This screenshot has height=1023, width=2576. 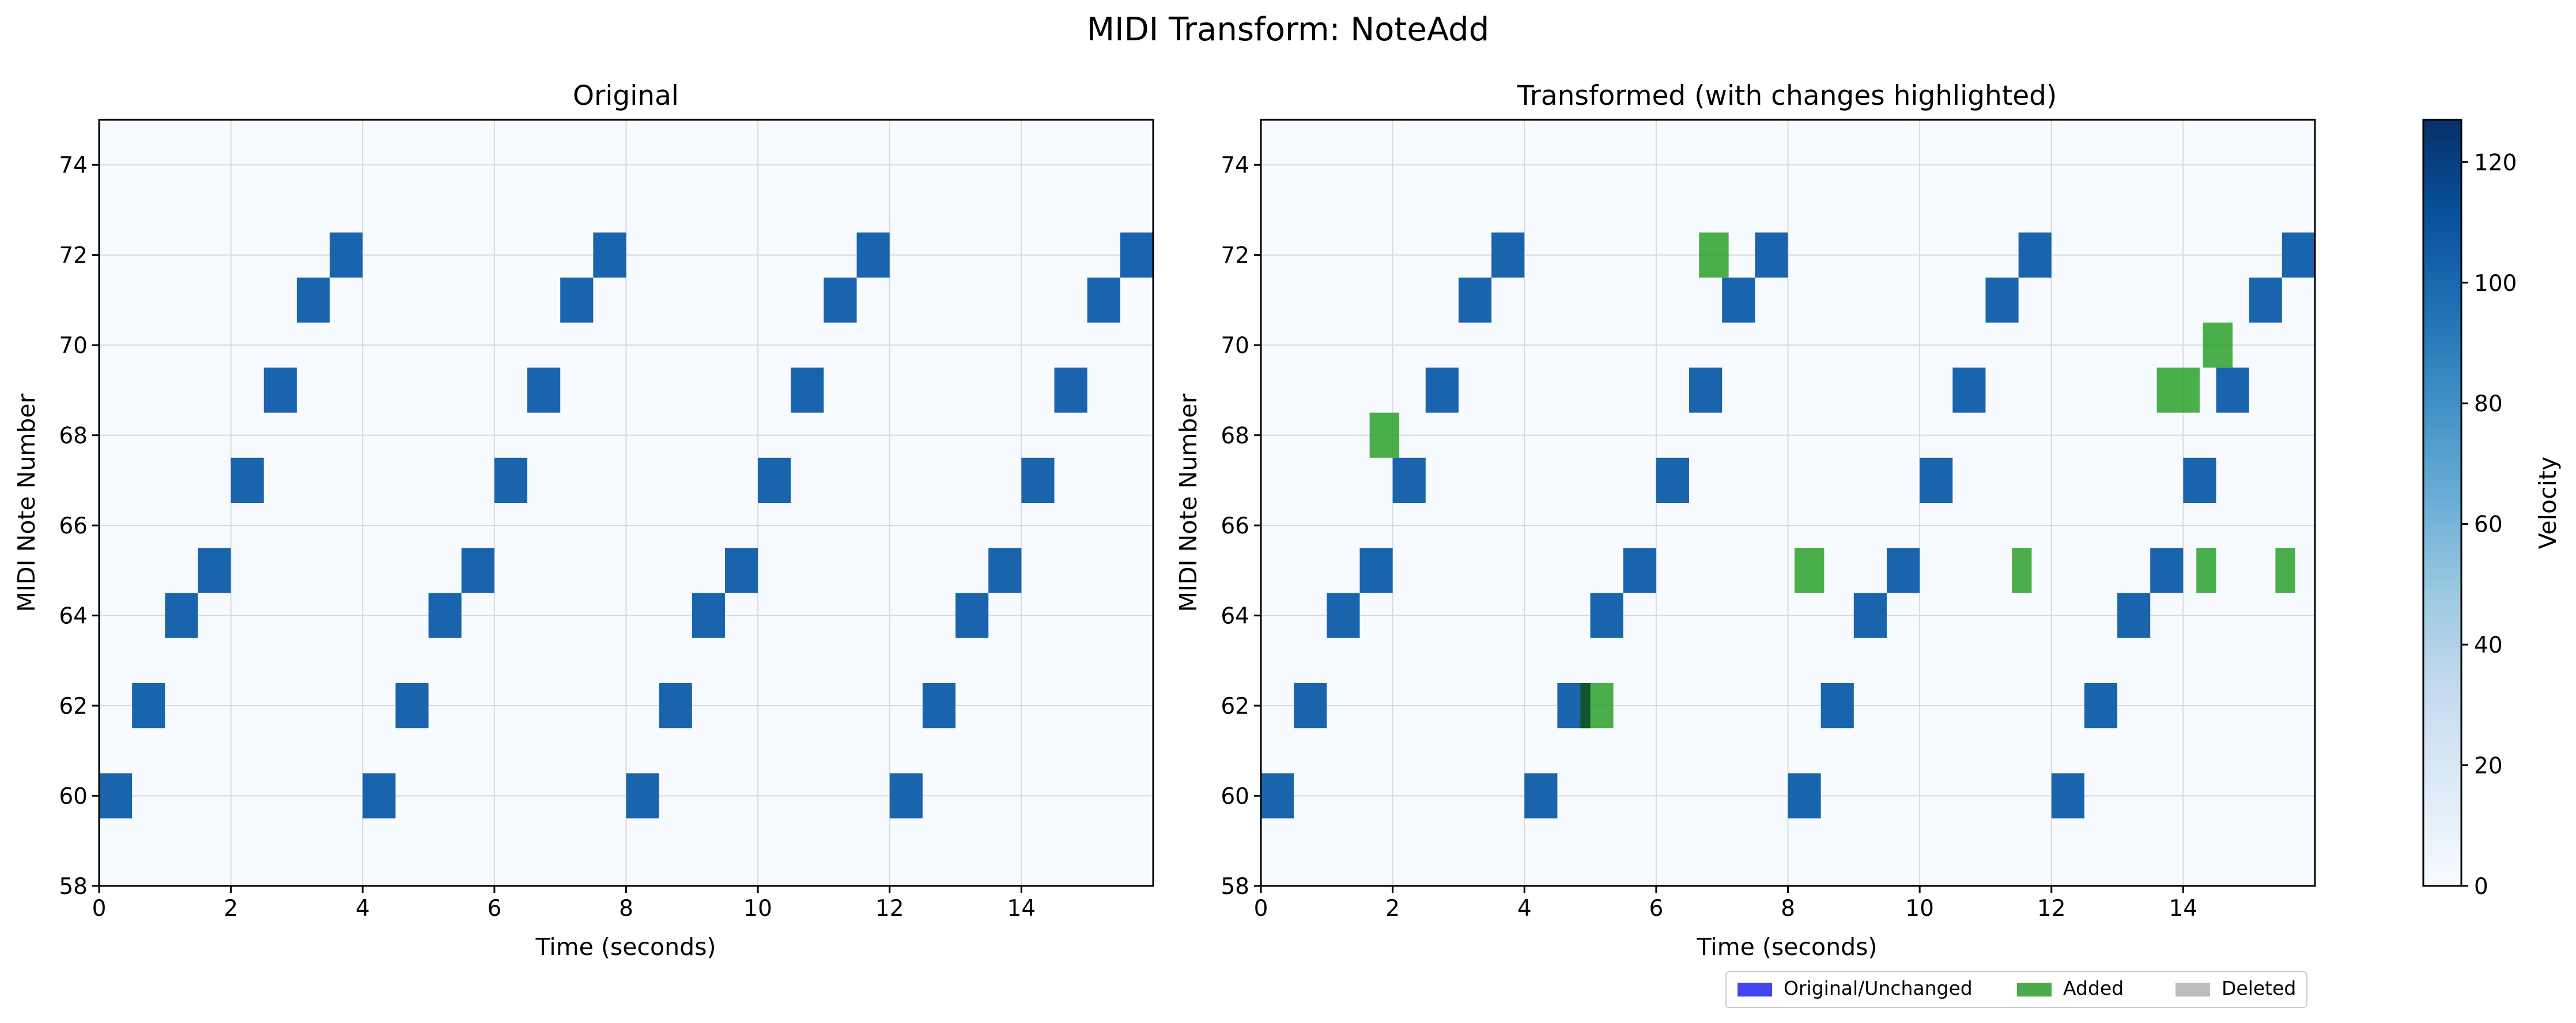 I want to click on colorbar-tick-label: 0, so click(x=2481, y=887).